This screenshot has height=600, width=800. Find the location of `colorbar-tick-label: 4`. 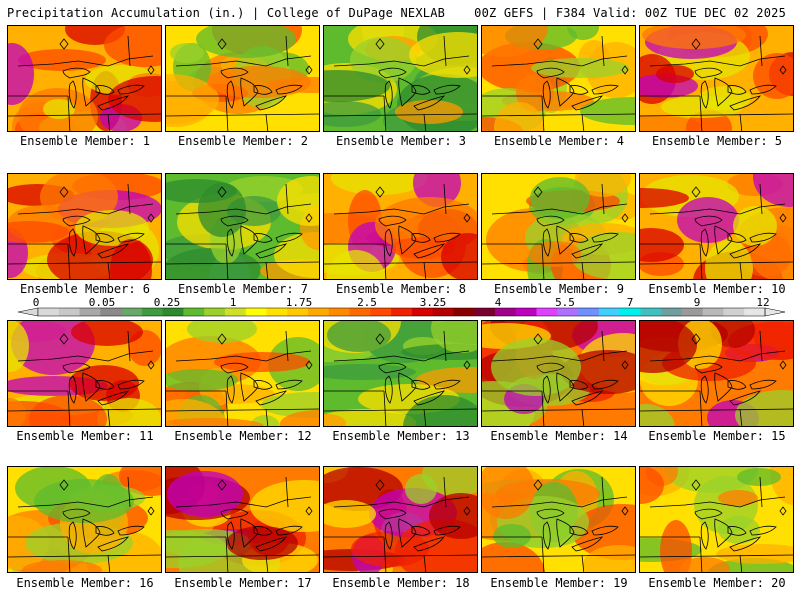

colorbar-tick-label: 4 is located at coordinates (498, 302).